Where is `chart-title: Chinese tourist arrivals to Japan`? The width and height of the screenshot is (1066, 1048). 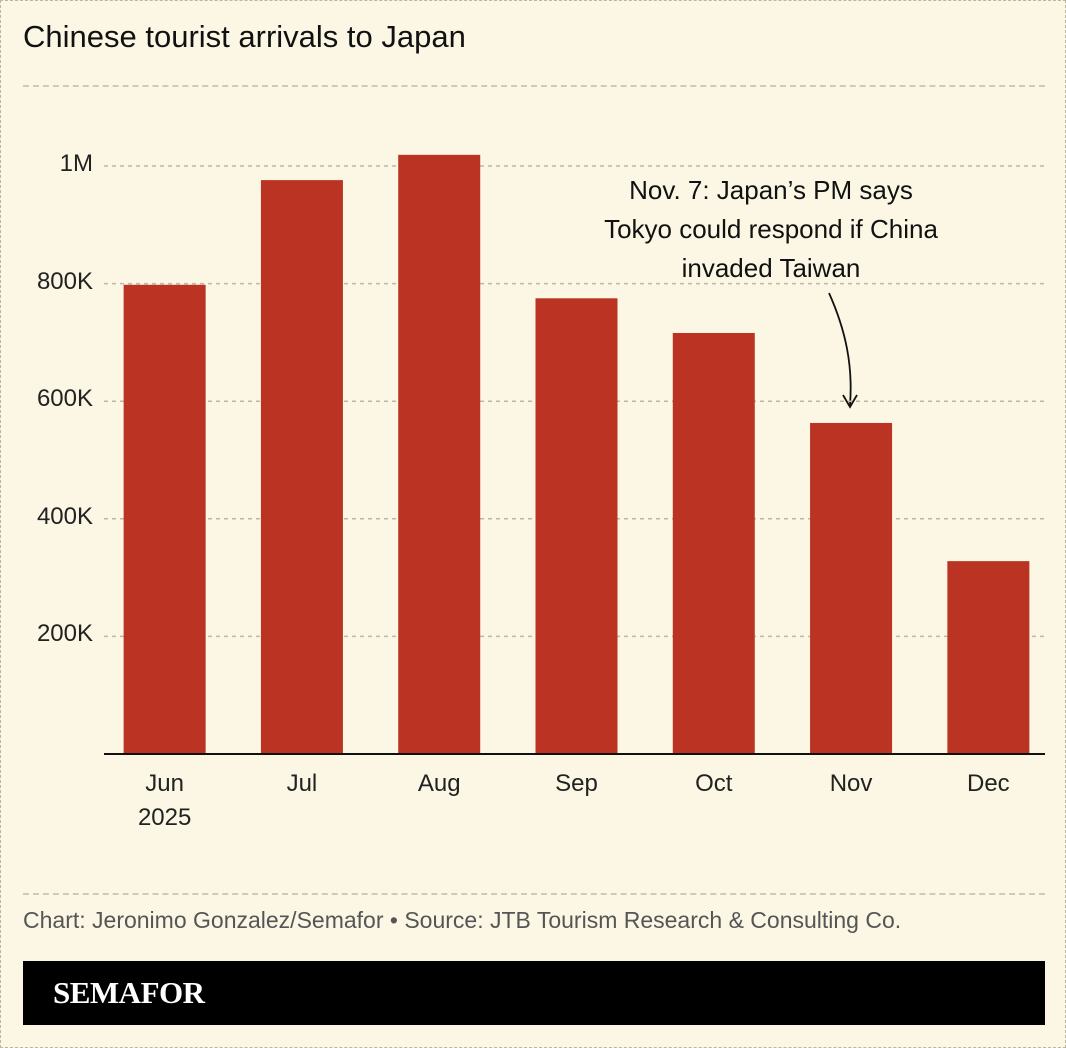
chart-title: Chinese tourist arrivals to Japan is located at coordinates (244, 36).